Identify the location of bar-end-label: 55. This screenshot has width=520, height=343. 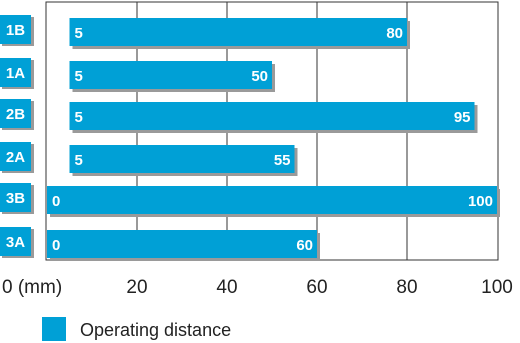
(282, 160).